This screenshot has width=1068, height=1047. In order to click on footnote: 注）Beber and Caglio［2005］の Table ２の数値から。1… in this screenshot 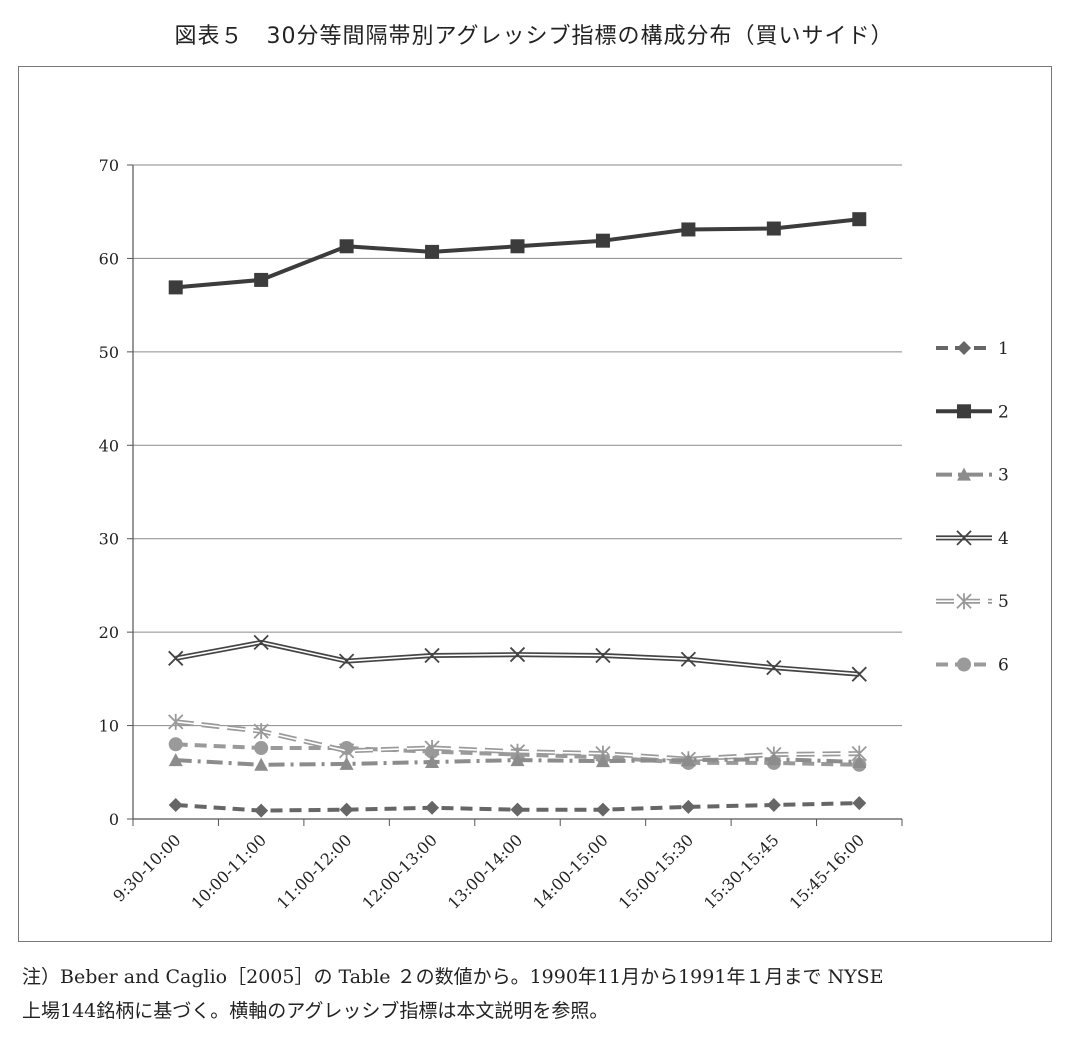, I will do `click(542, 994)`.